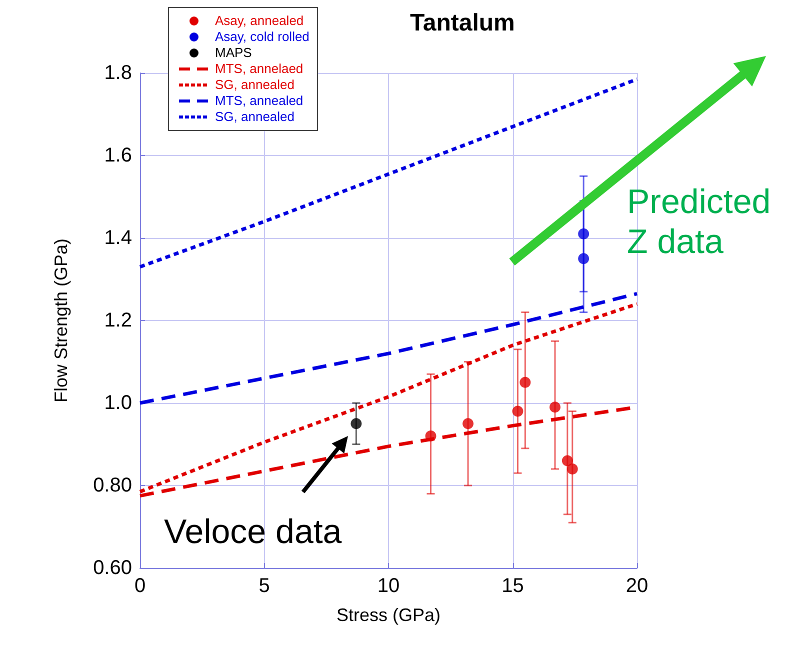  Describe the element at coordinates (388, 348) in the screenshot. I see `line-series` at that location.